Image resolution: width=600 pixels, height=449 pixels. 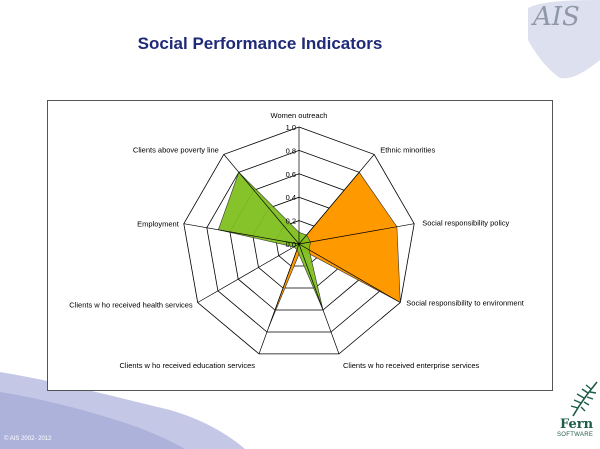 I want to click on axis-label: Clients w ho received health services, so click(x=131, y=305).